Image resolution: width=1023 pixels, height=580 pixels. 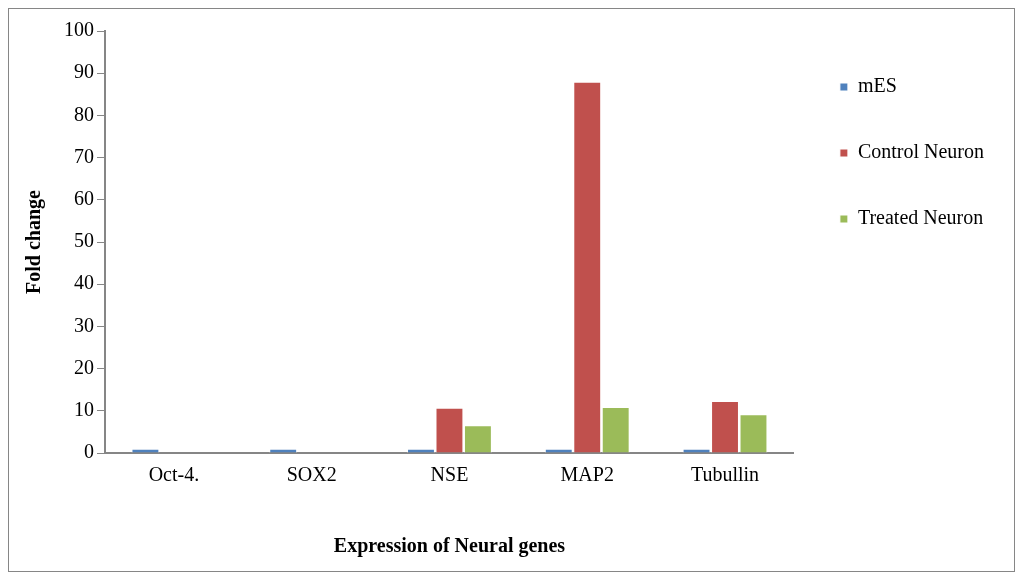 I want to click on y-tick-label: 60, so click(x=84, y=198).